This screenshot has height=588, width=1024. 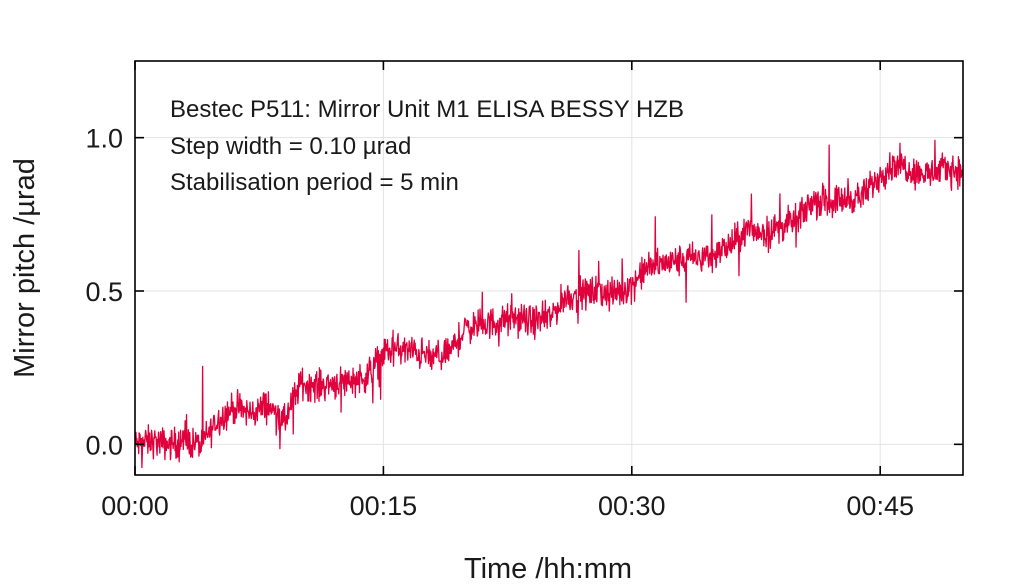 What do you see at coordinates (314, 182) in the screenshot?
I see `annotation-line-3: Stabilisation period = 5 min` at bounding box center [314, 182].